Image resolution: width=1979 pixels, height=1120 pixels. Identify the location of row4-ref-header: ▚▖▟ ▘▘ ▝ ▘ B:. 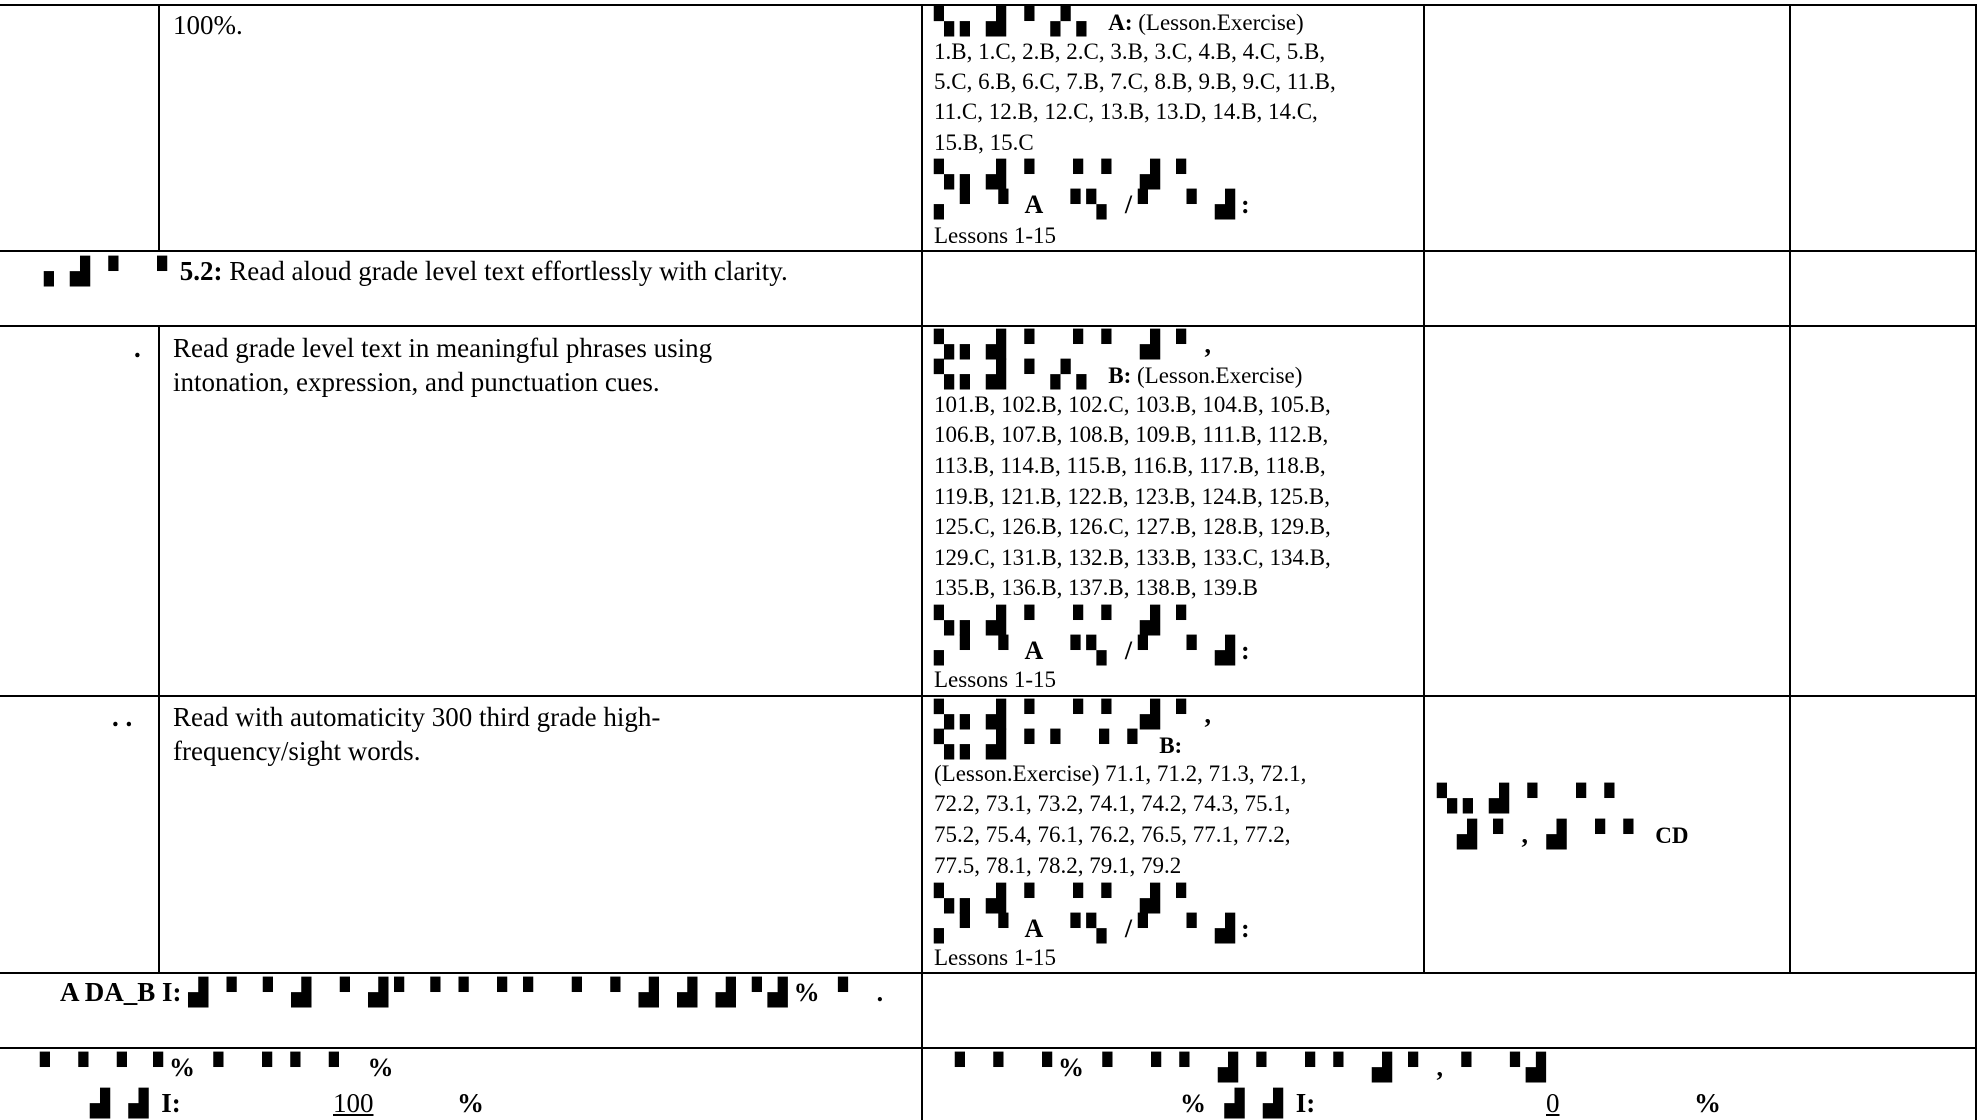
(1058, 745).